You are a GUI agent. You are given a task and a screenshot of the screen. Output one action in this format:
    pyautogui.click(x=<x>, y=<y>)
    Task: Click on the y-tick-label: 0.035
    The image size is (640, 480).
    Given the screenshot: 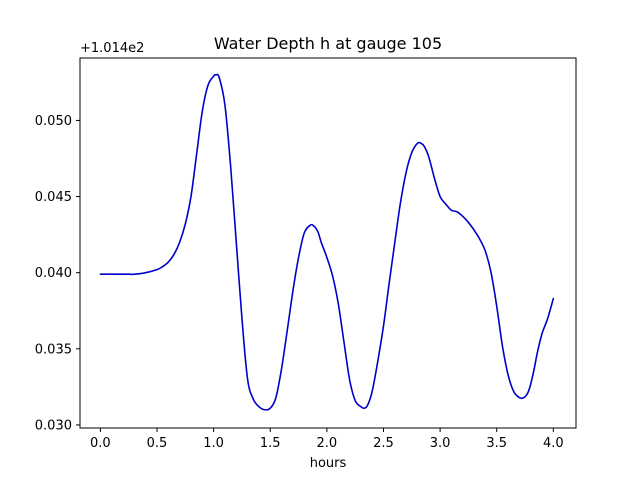 What is the action you would take?
    pyautogui.click(x=53, y=349)
    